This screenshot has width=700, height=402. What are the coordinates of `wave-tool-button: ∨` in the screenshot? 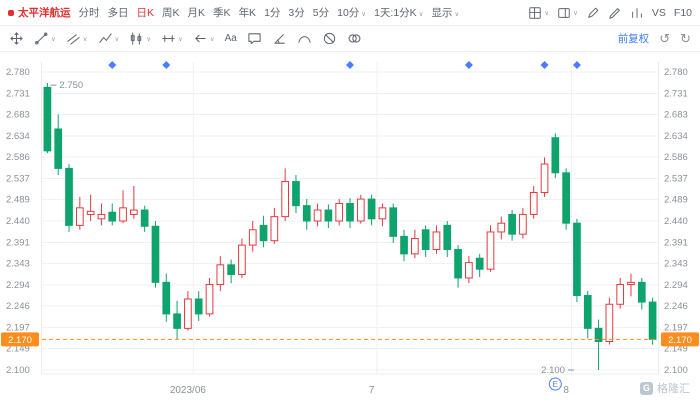 It's located at (108, 38).